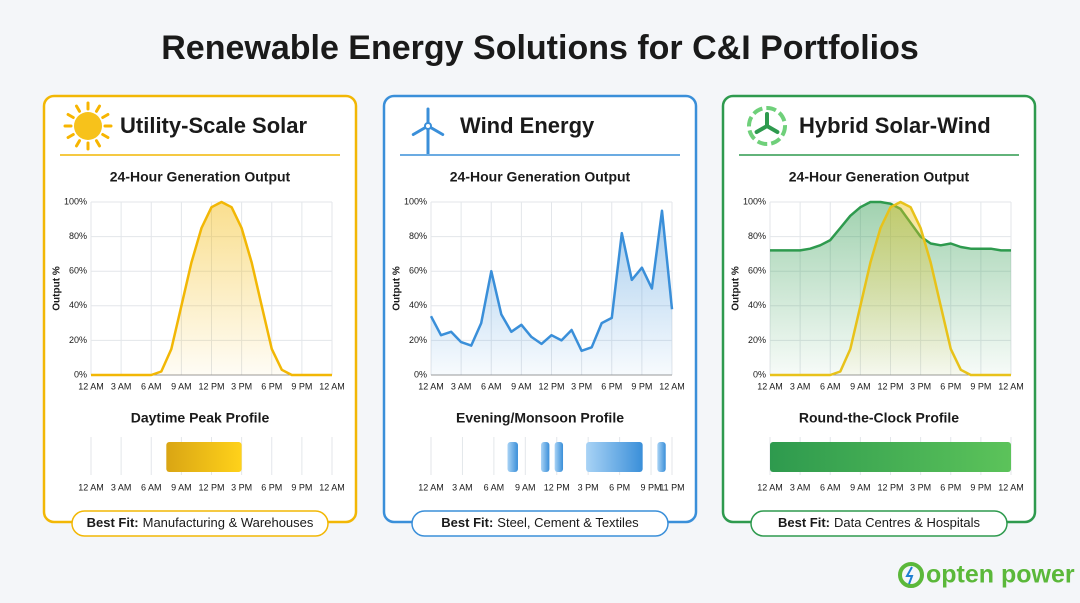 This screenshot has height=603, width=1080. I want to click on profile-title: Daytime Peak Profile, so click(200, 418).